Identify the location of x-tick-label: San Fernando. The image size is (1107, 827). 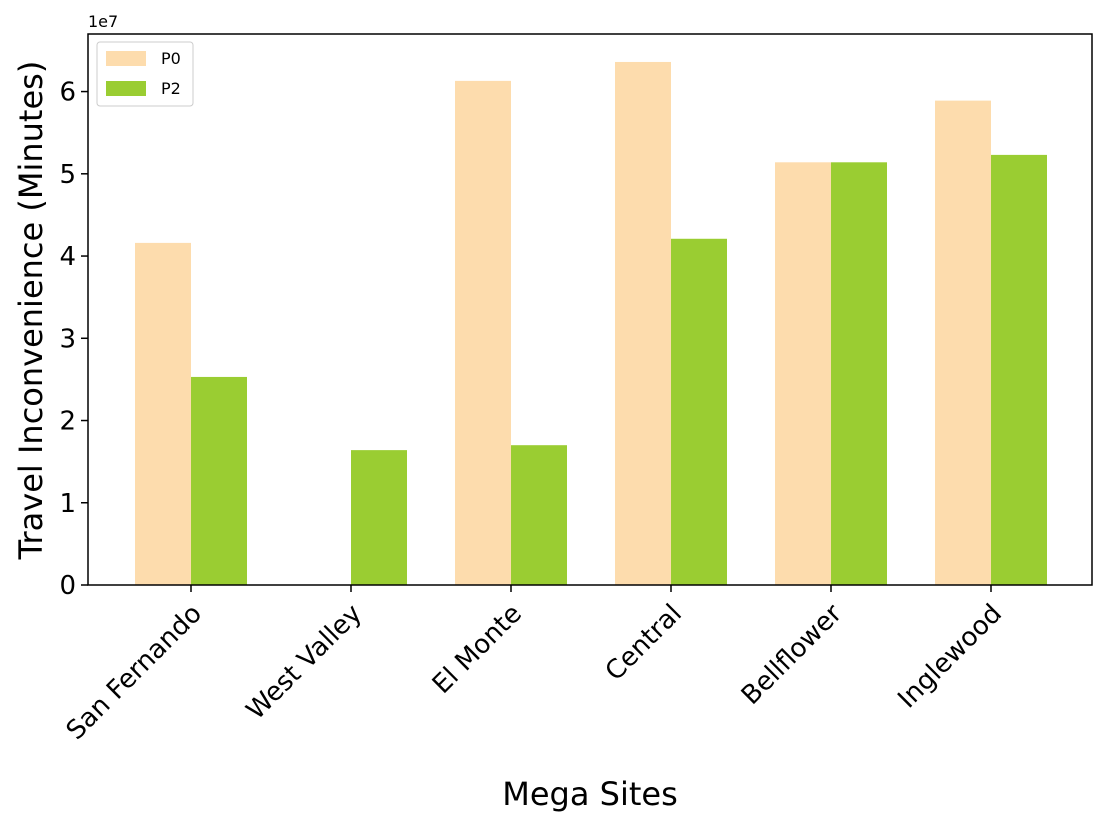
(134, 672).